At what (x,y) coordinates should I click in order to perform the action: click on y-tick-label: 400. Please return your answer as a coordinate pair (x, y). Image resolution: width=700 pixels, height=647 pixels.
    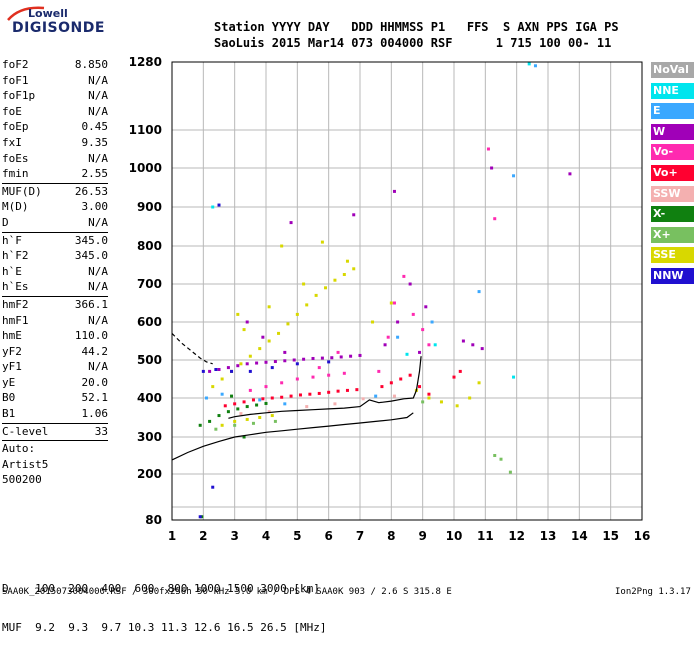
    Looking at the image, I should click on (149, 398).